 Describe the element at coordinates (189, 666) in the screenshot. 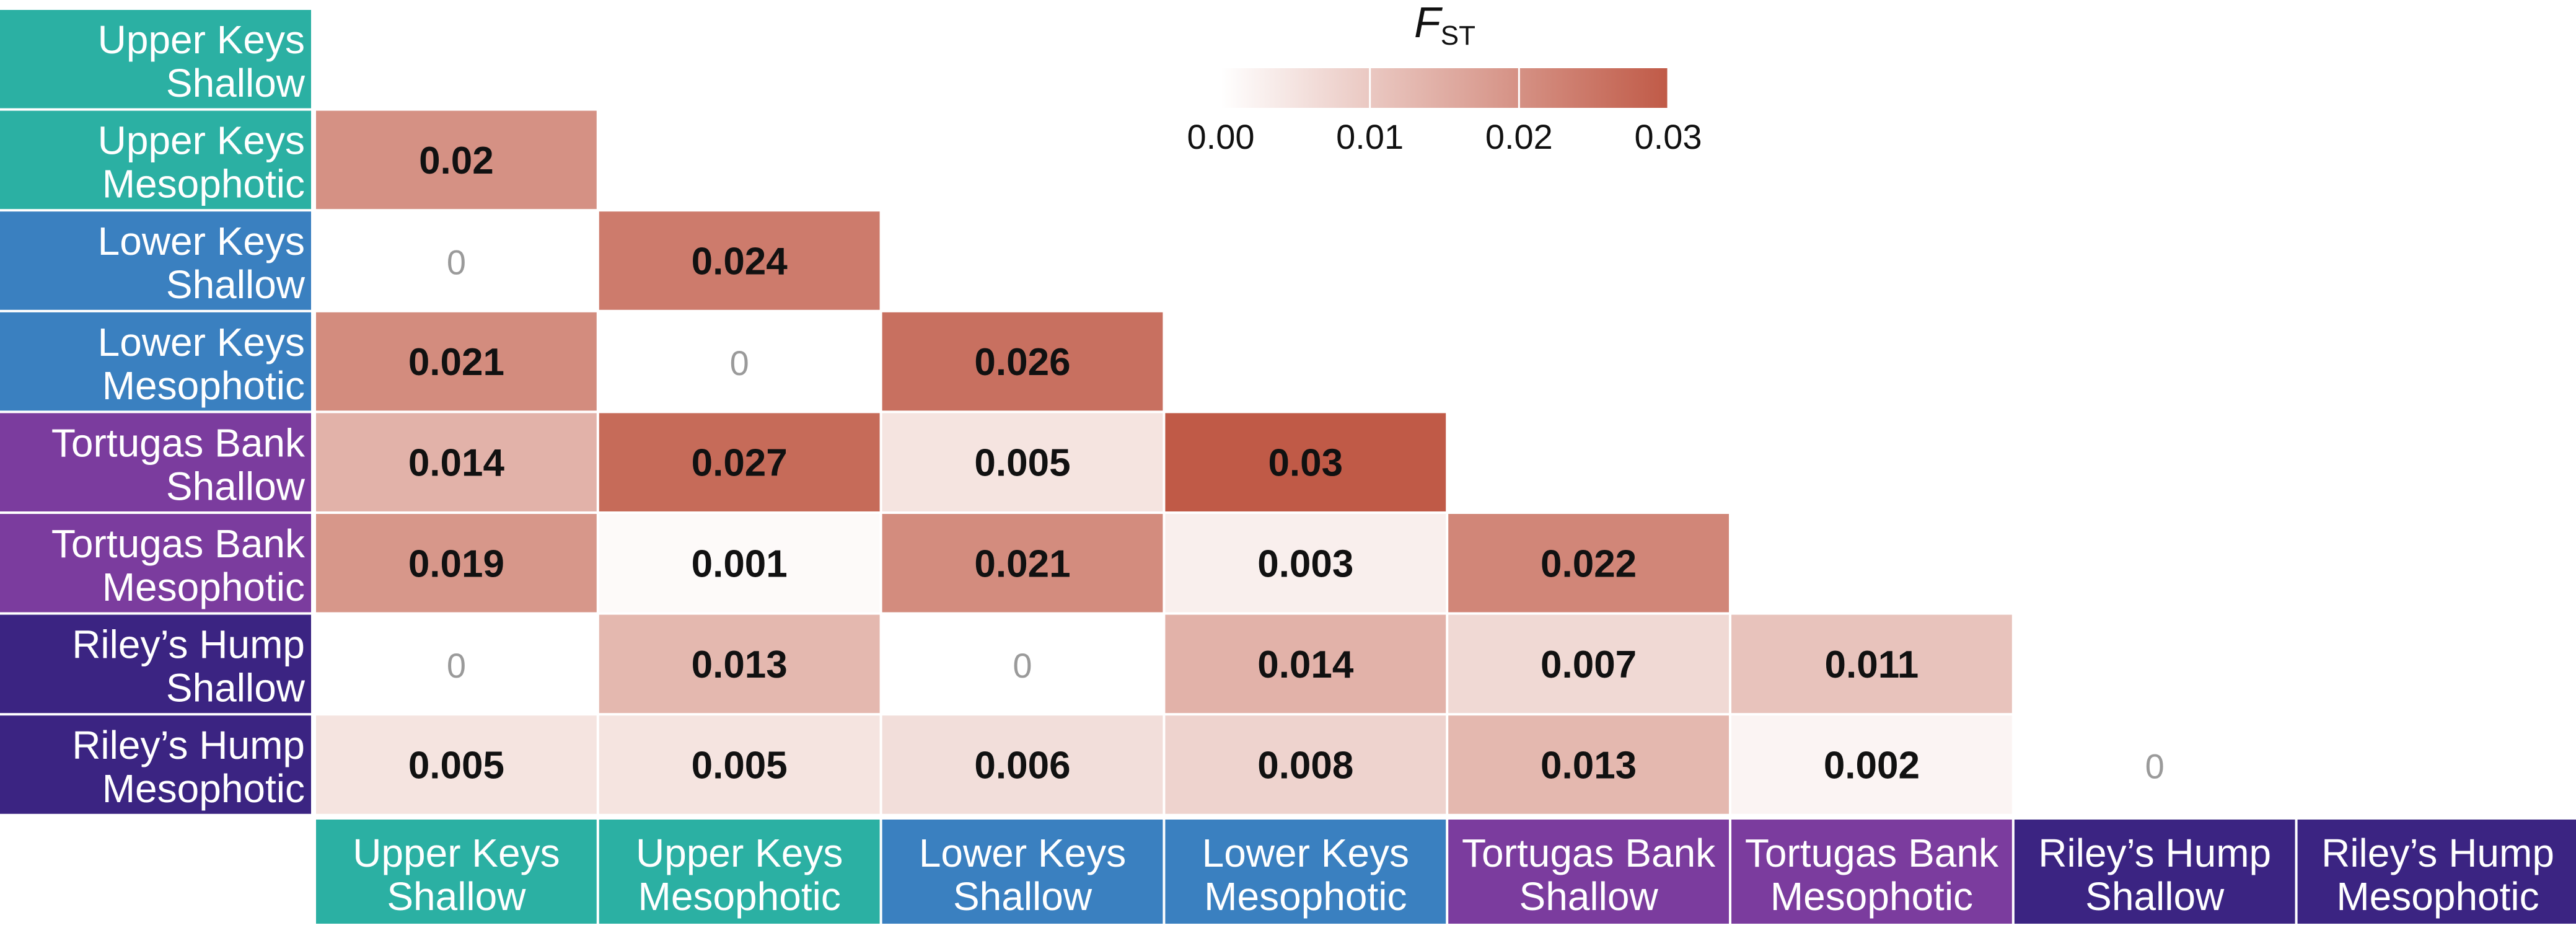

I see `row-label: Riley’s Hump Shallow` at that location.